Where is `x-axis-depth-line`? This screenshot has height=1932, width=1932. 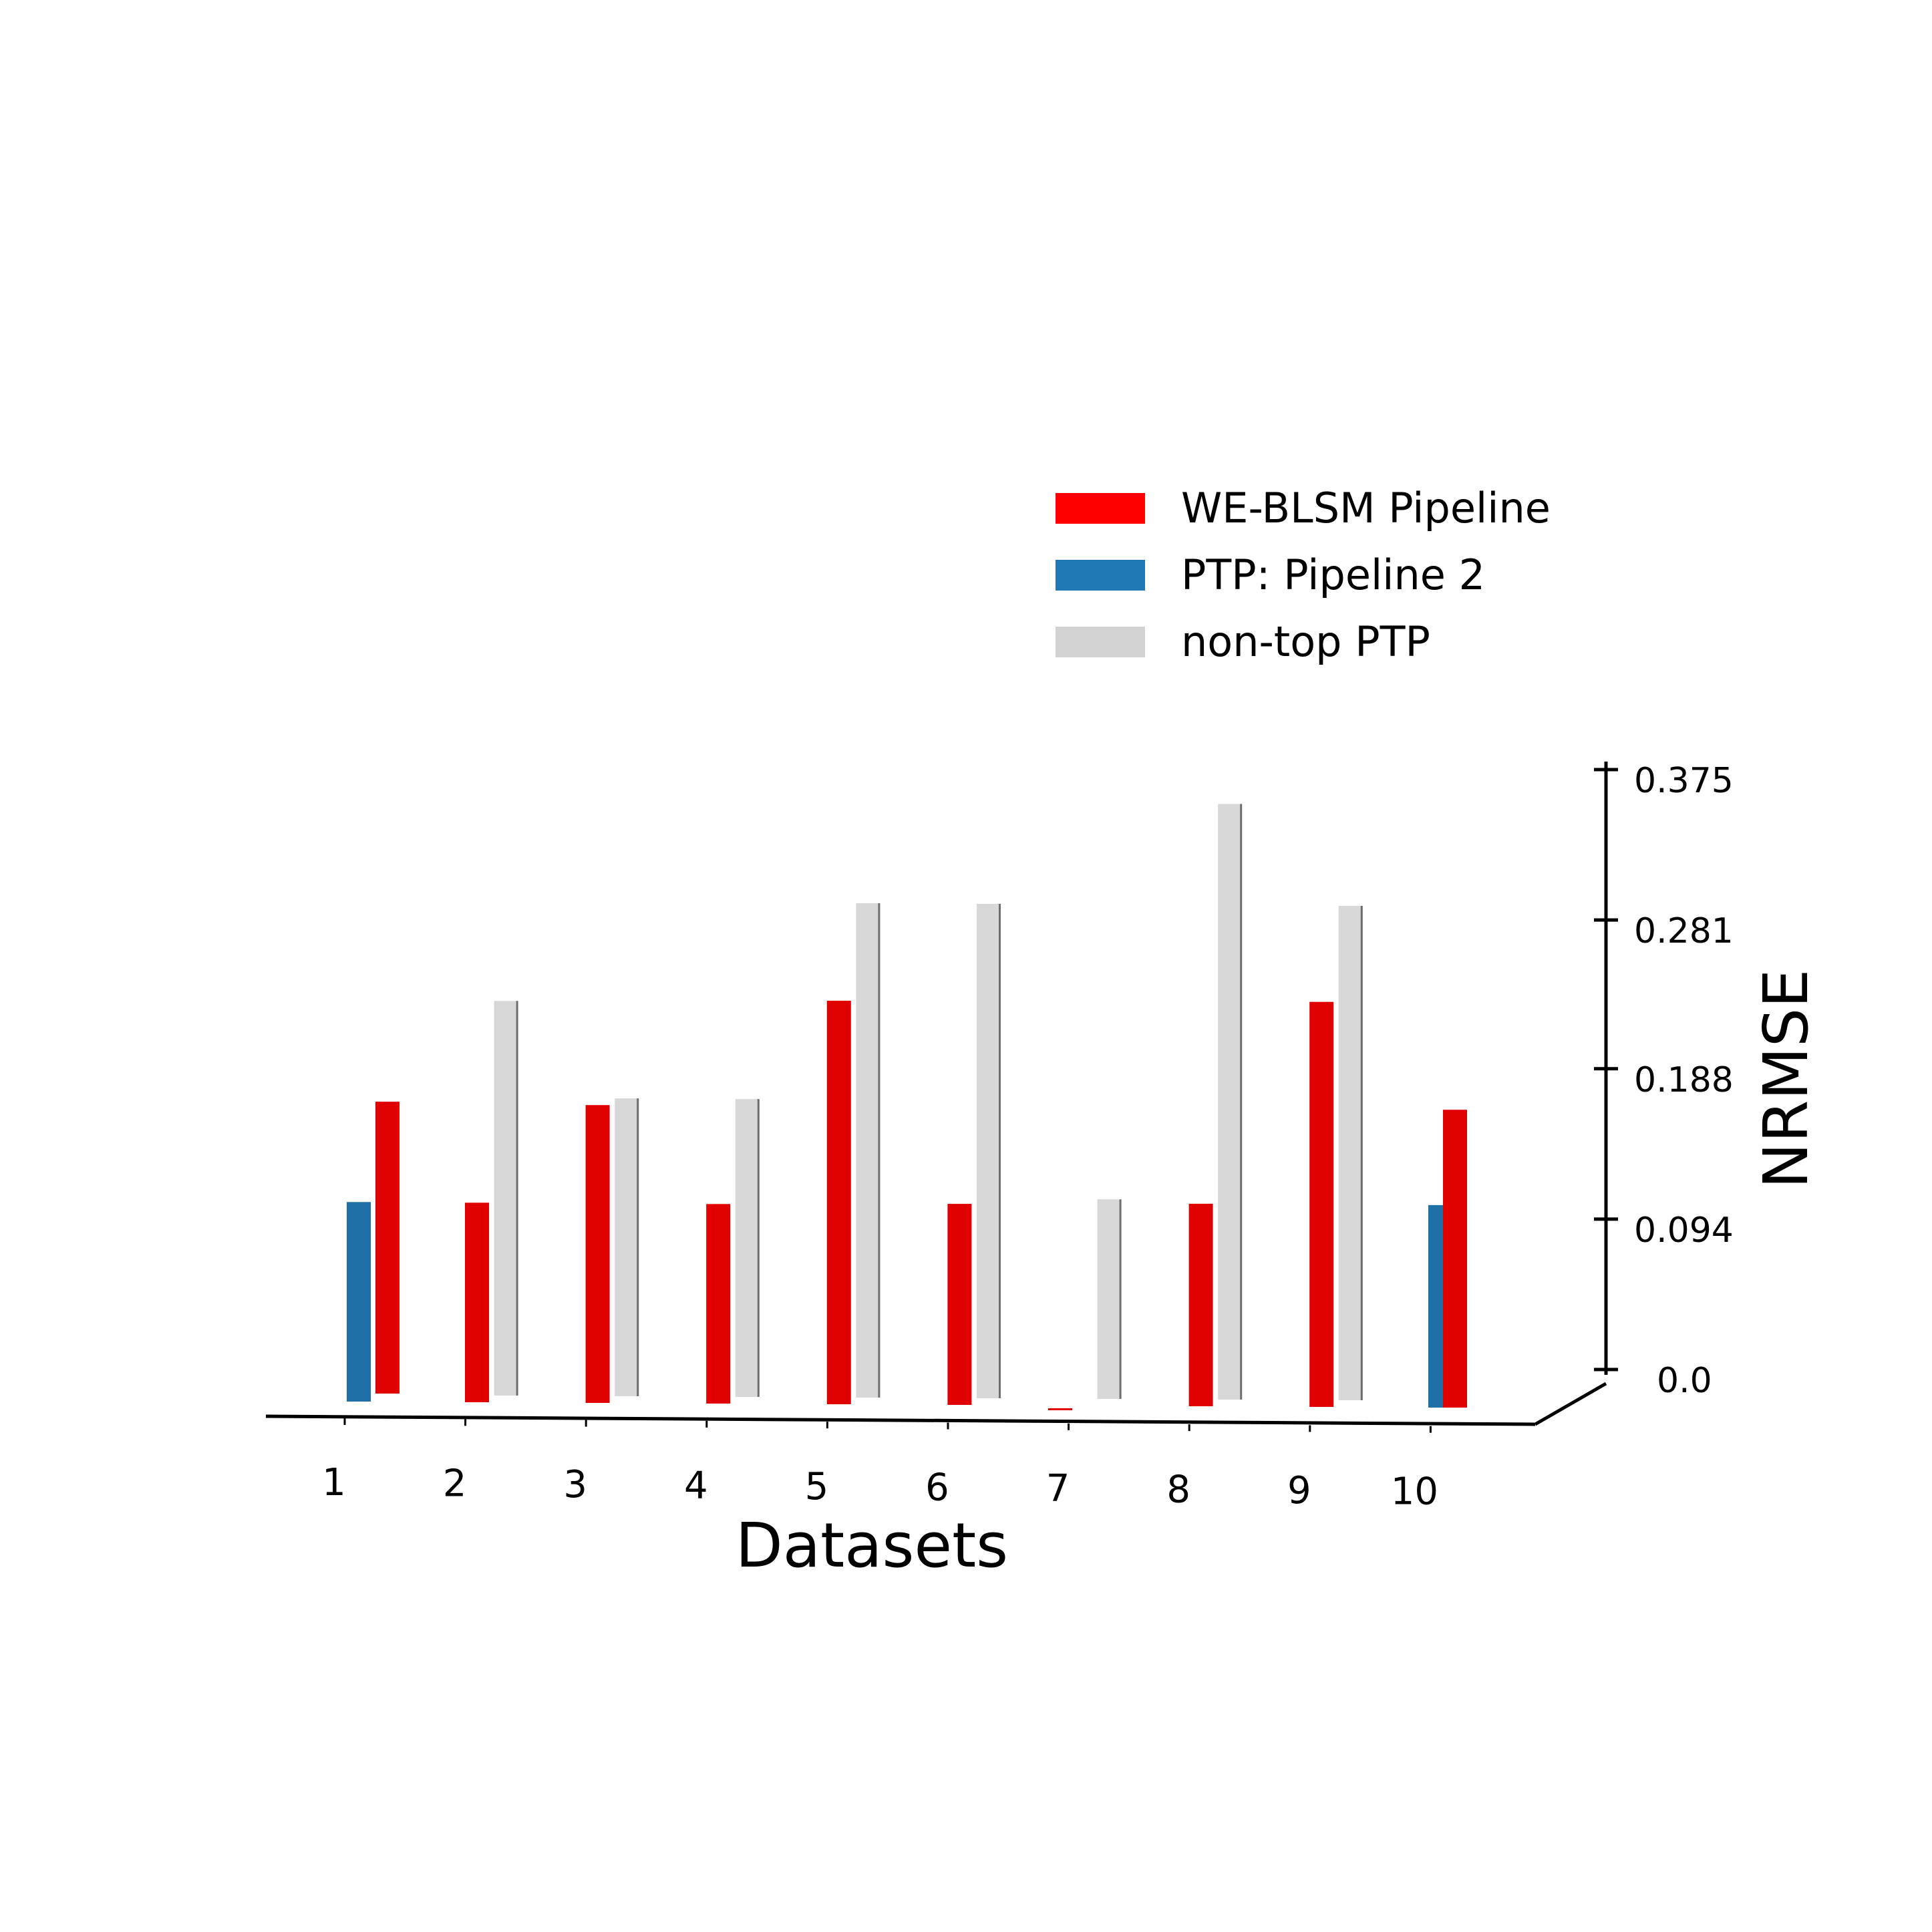
x-axis-depth-line is located at coordinates (1570, 1404).